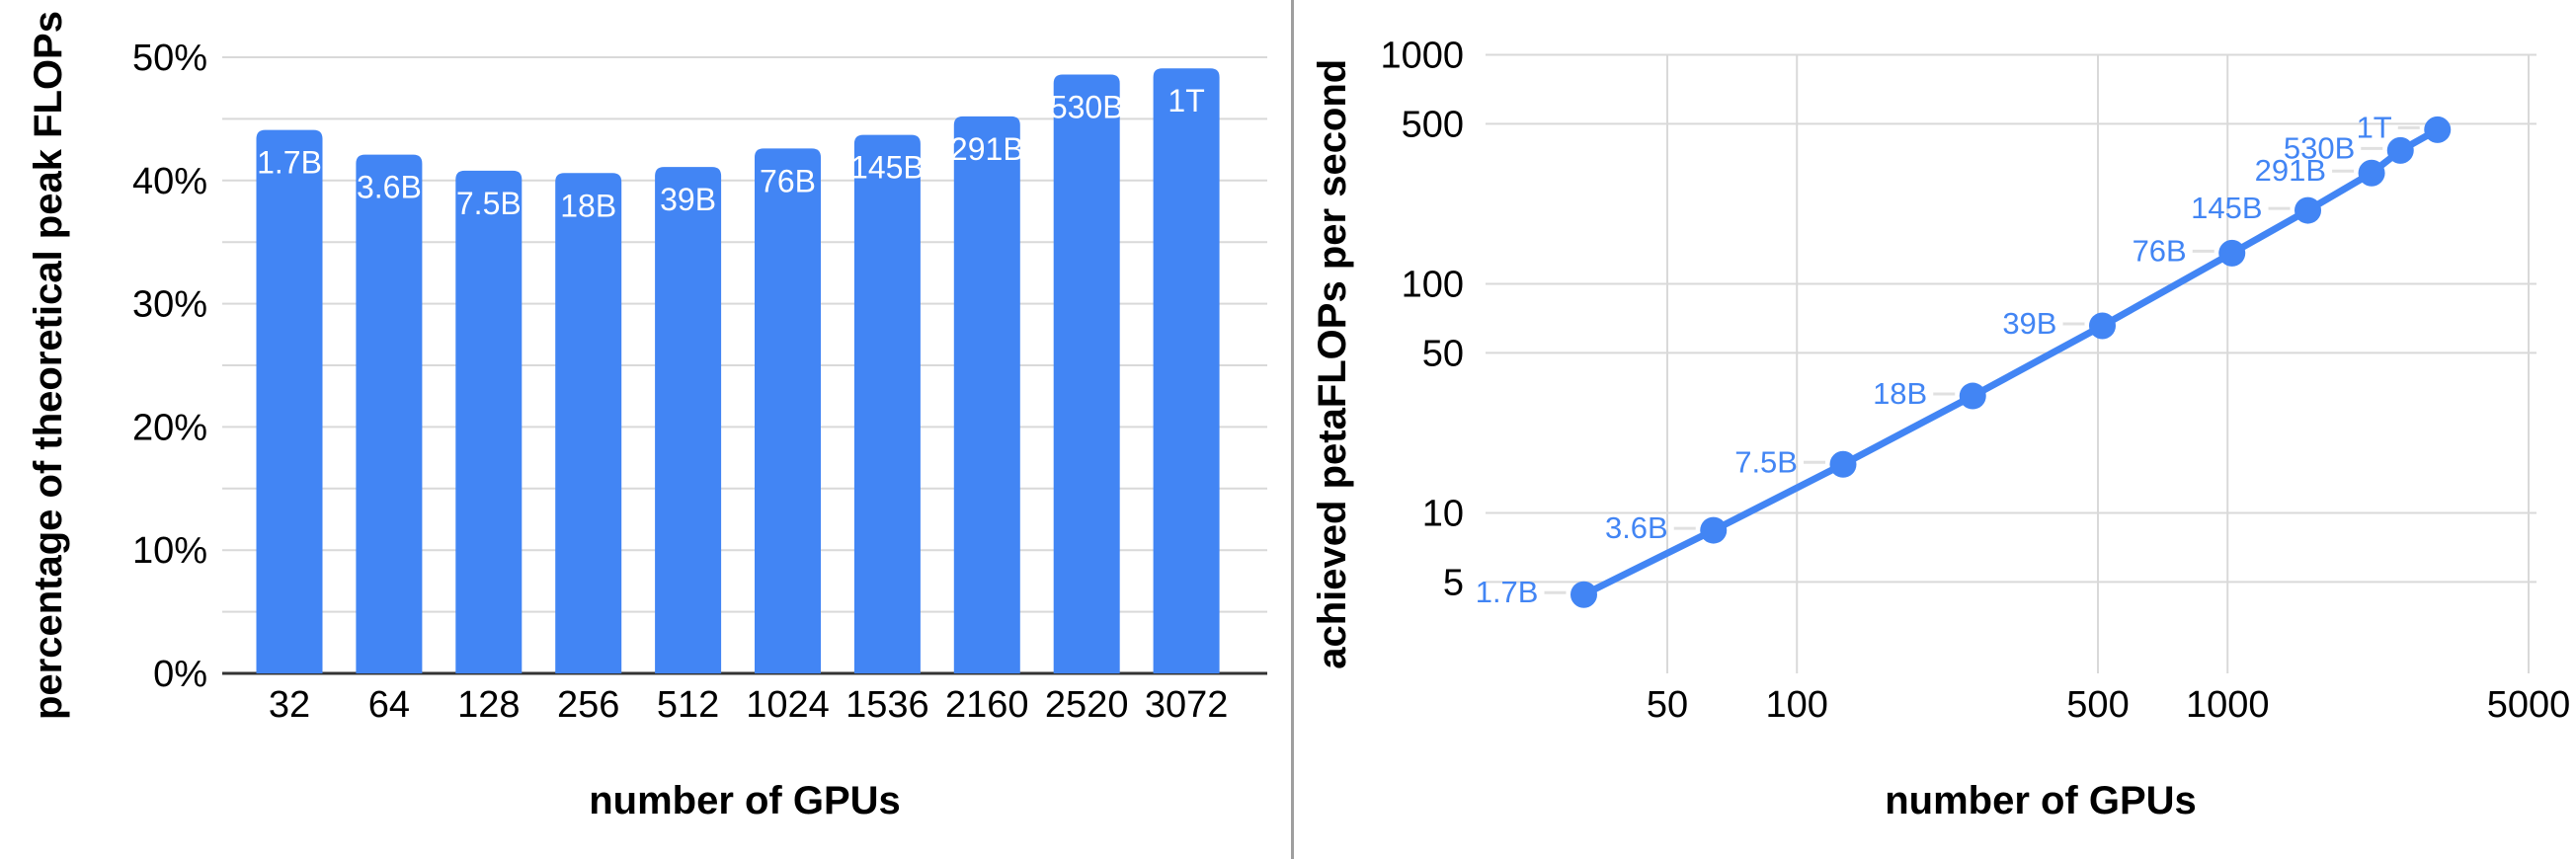 Image resolution: width=2576 pixels, height=859 pixels. Describe the element at coordinates (2102, 326) in the screenshot. I see `data-point-39B` at that location.